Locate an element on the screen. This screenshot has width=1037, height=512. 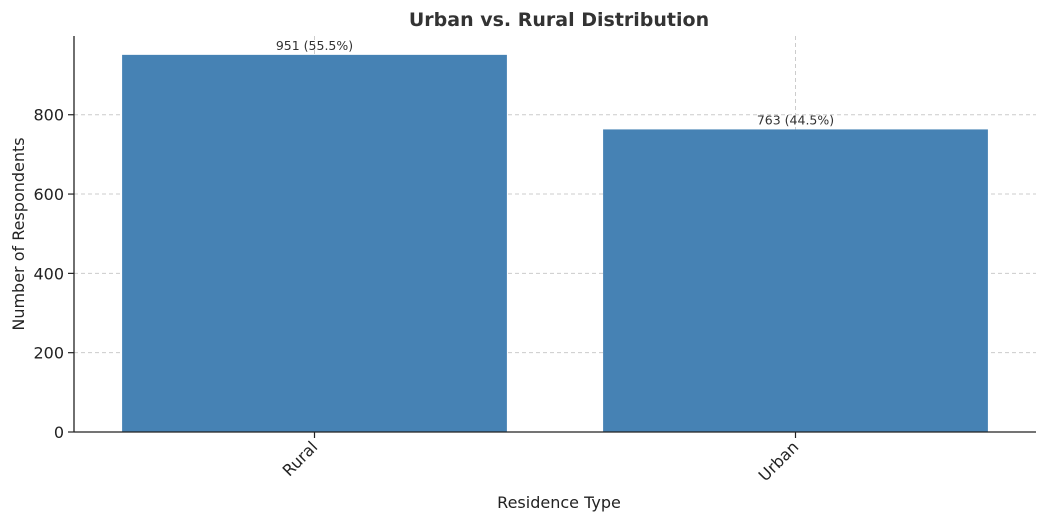
x-tick-label: Urban is located at coordinates (779, 461).